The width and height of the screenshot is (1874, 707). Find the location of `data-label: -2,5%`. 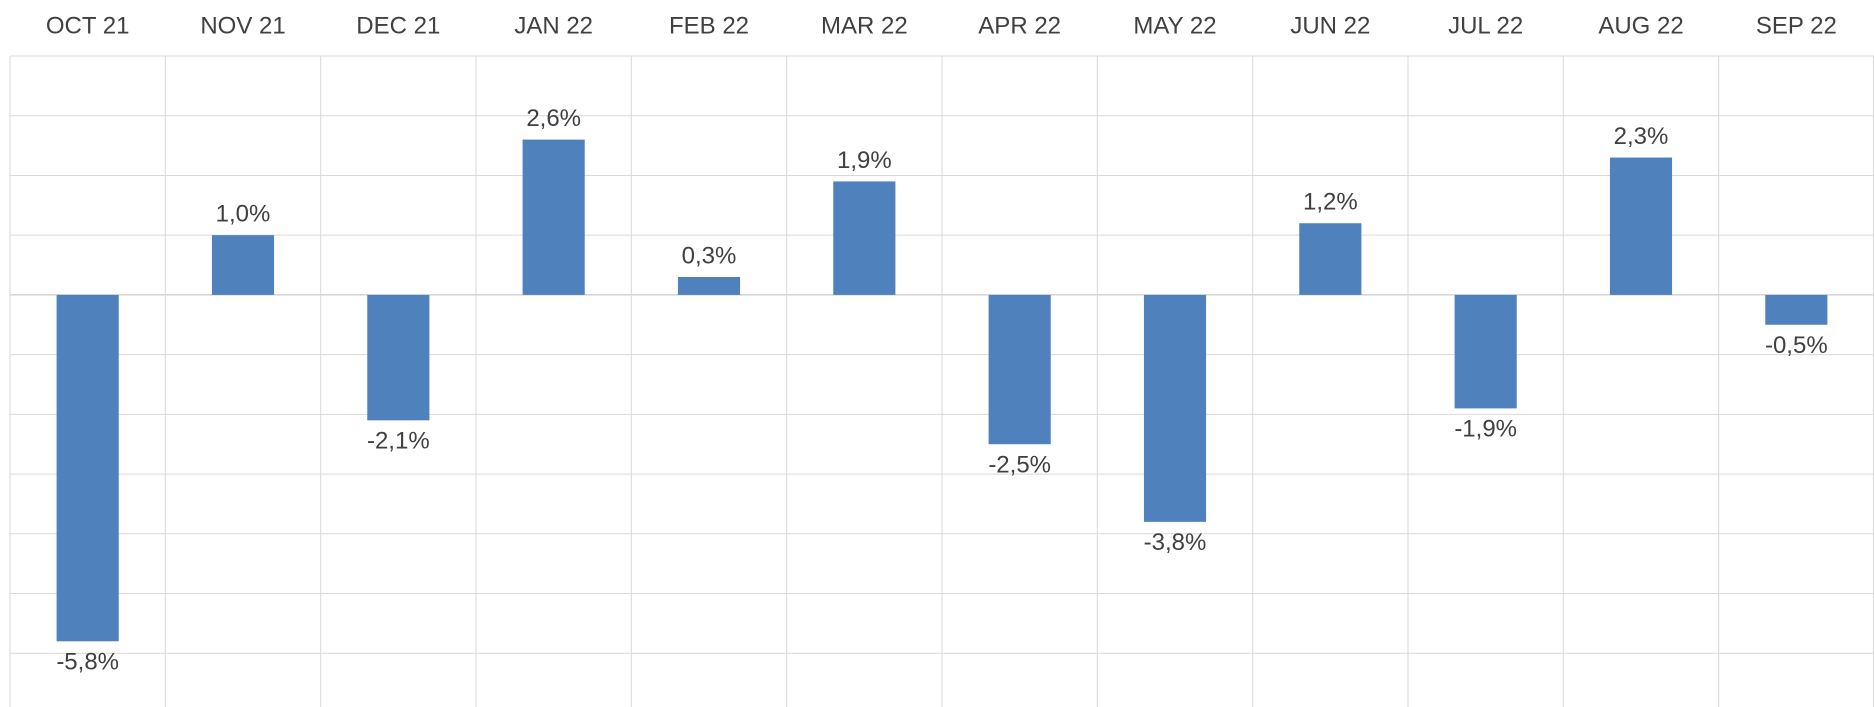

data-label: -2,5% is located at coordinates (1019, 465).